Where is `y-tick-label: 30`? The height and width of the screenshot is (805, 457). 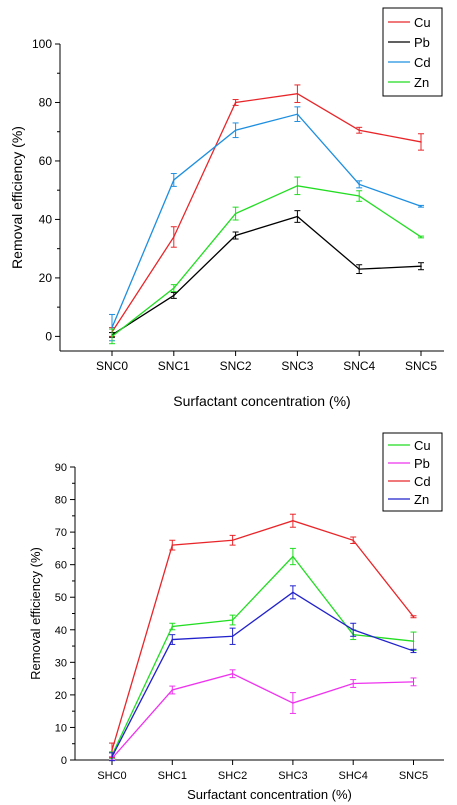
y-tick-label: 30 is located at coordinates (61, 663).